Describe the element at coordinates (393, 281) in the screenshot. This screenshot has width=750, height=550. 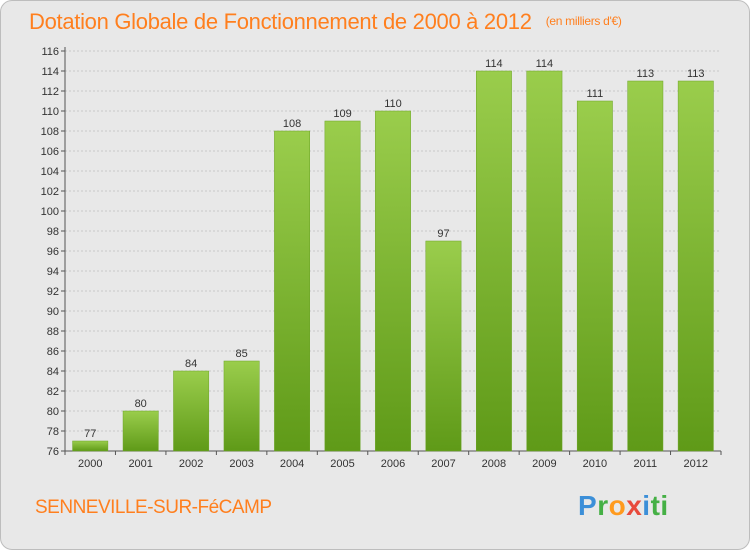
I see `bar-2006` at that location.